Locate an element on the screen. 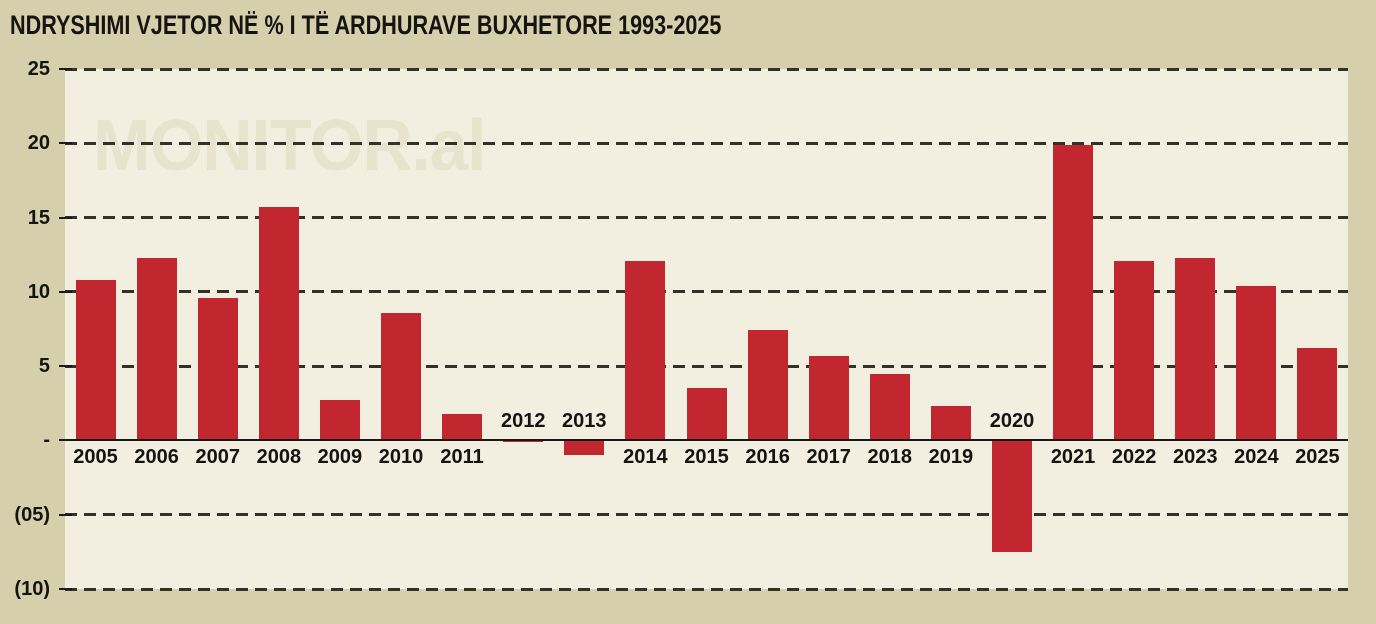 The image size is (1376, 624). bar-2020 is located at coordinates (1011, 496).